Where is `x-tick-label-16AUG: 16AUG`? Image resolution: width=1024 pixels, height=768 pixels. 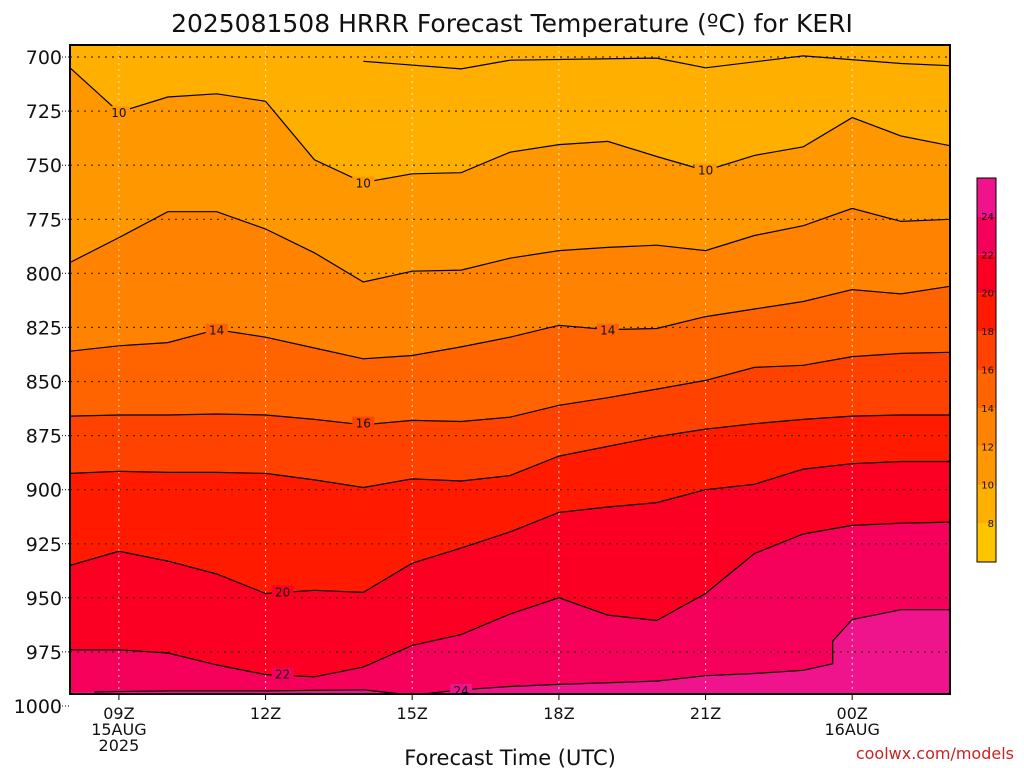
x-tick-label-16AUG: 16AUG is located at coordinates (851, 729).